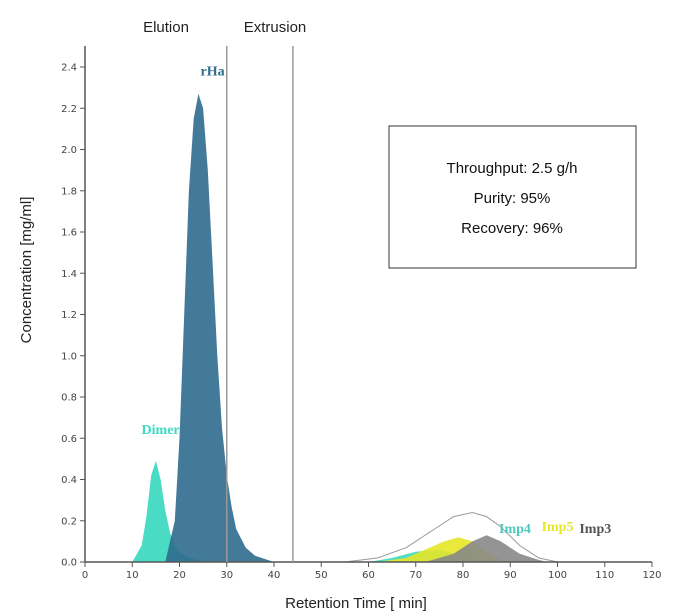  Describe the element at coordinates (463, 575) in the screenshot. I see `x-tick-label: 80` at that location.